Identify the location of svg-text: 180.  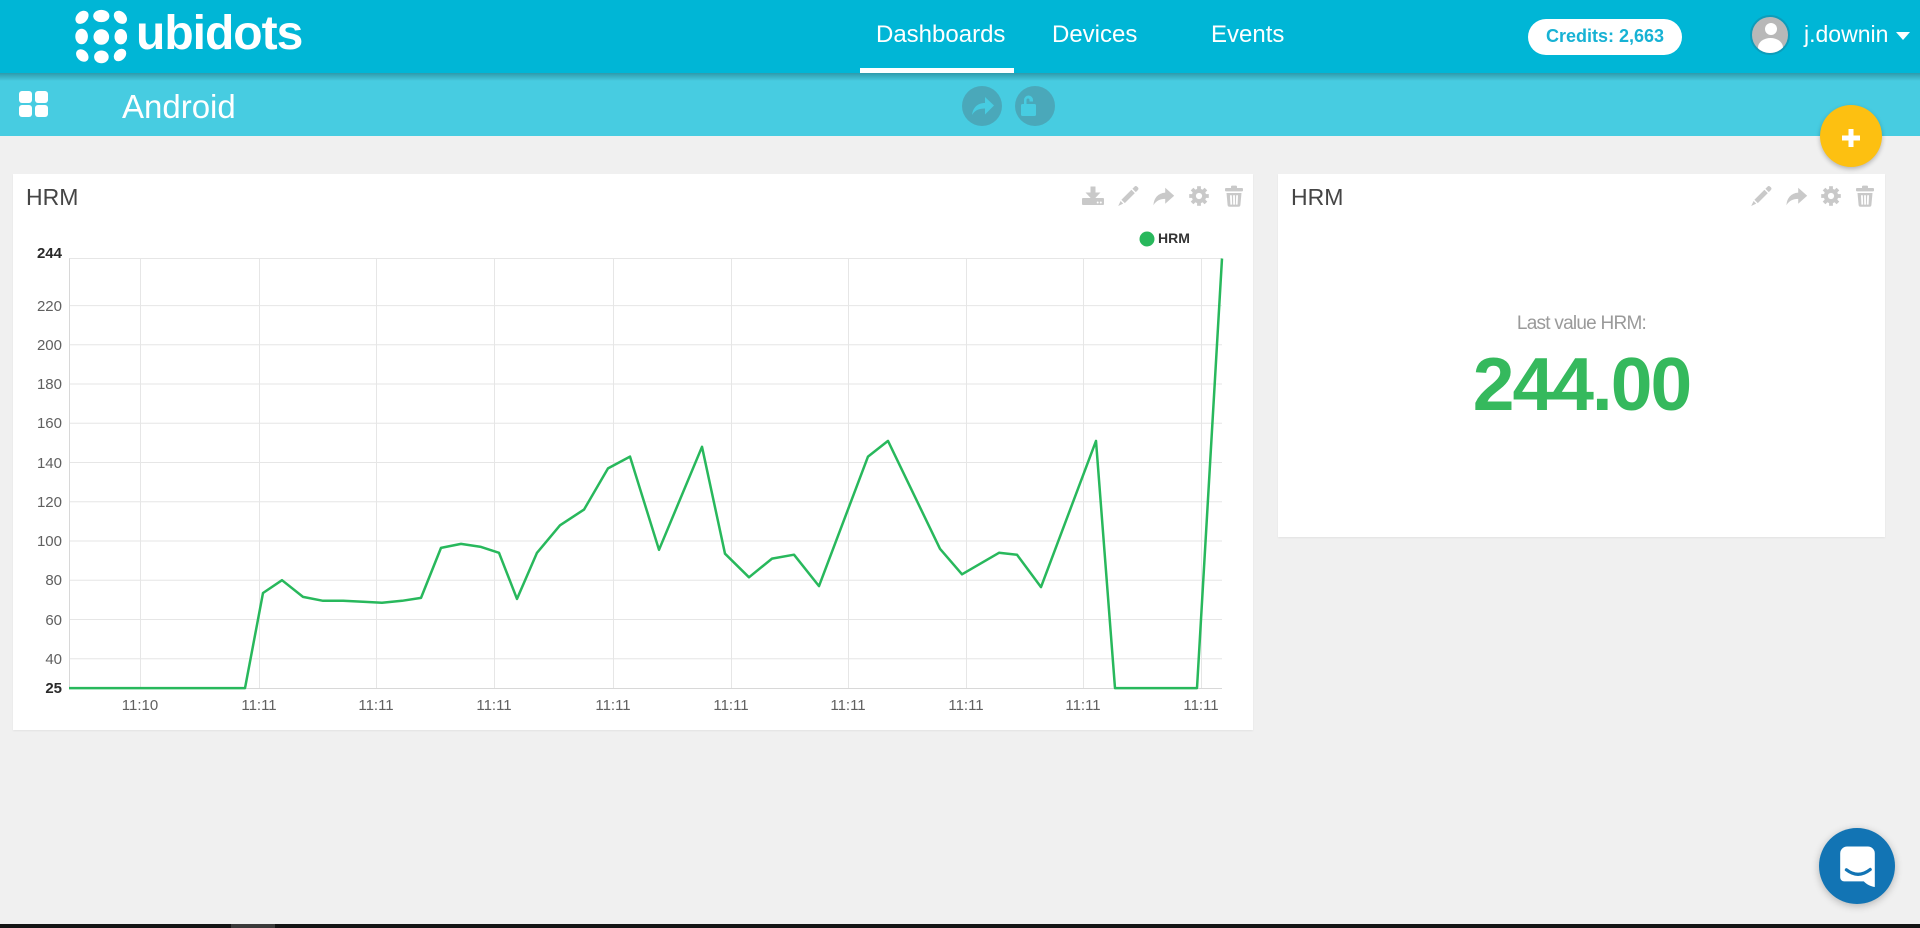
(49, 384).